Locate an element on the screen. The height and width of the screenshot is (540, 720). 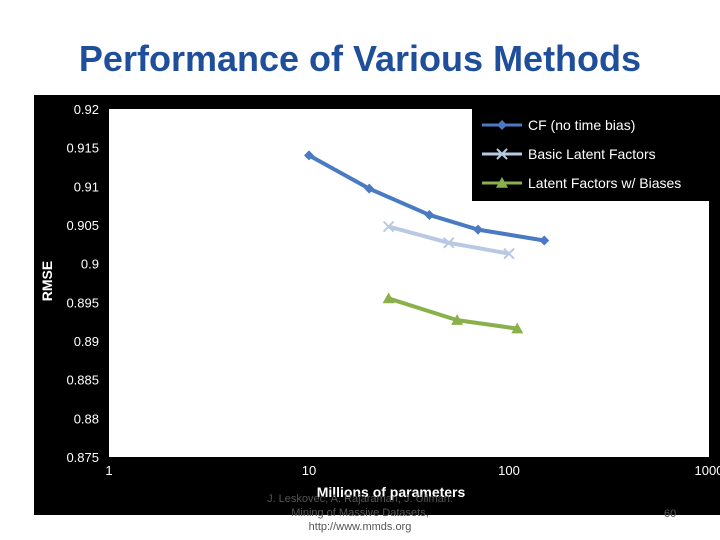
legend-item: Basic Latent Factors is located at coordinates (569, 154).